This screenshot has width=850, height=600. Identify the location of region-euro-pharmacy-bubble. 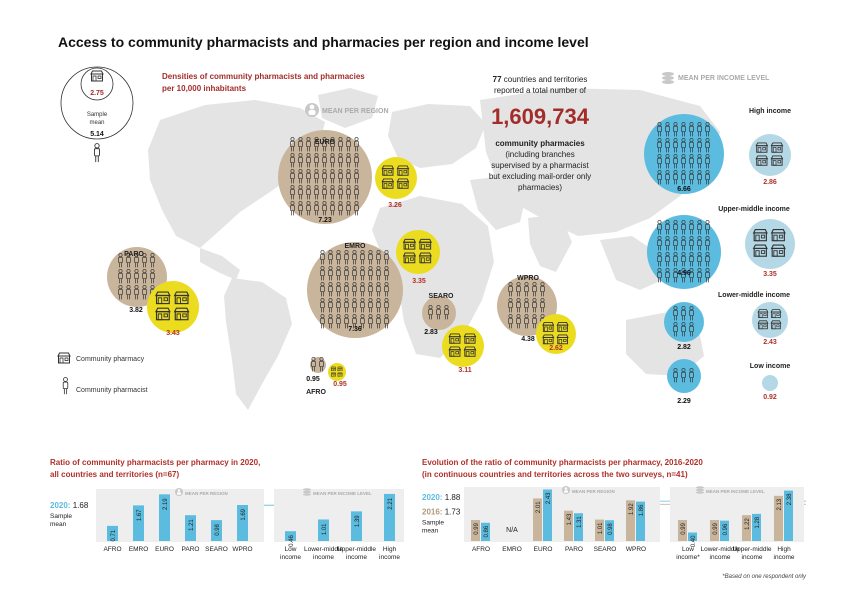
(396, 178).